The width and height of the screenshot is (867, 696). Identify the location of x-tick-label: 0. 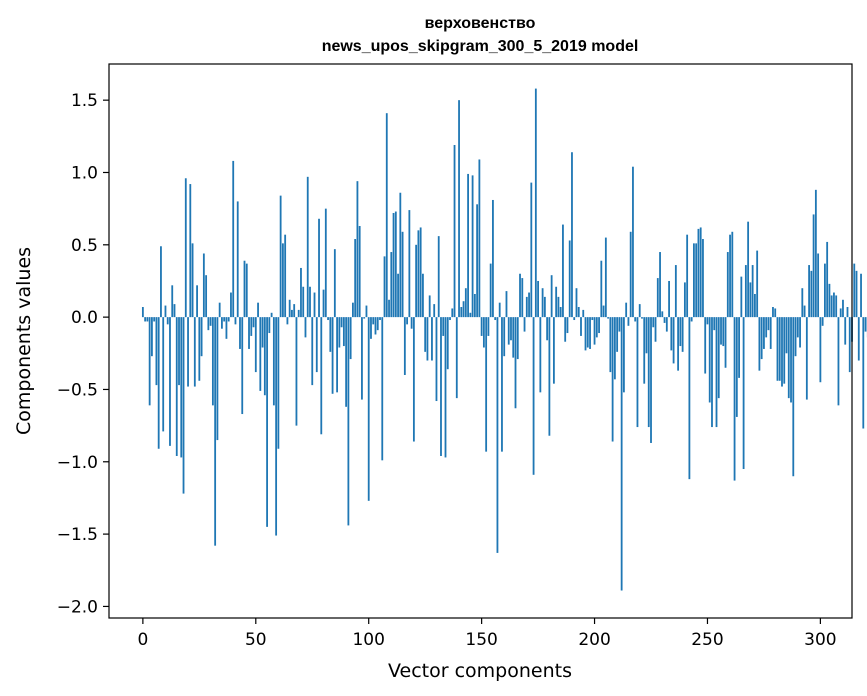
(142, 640).